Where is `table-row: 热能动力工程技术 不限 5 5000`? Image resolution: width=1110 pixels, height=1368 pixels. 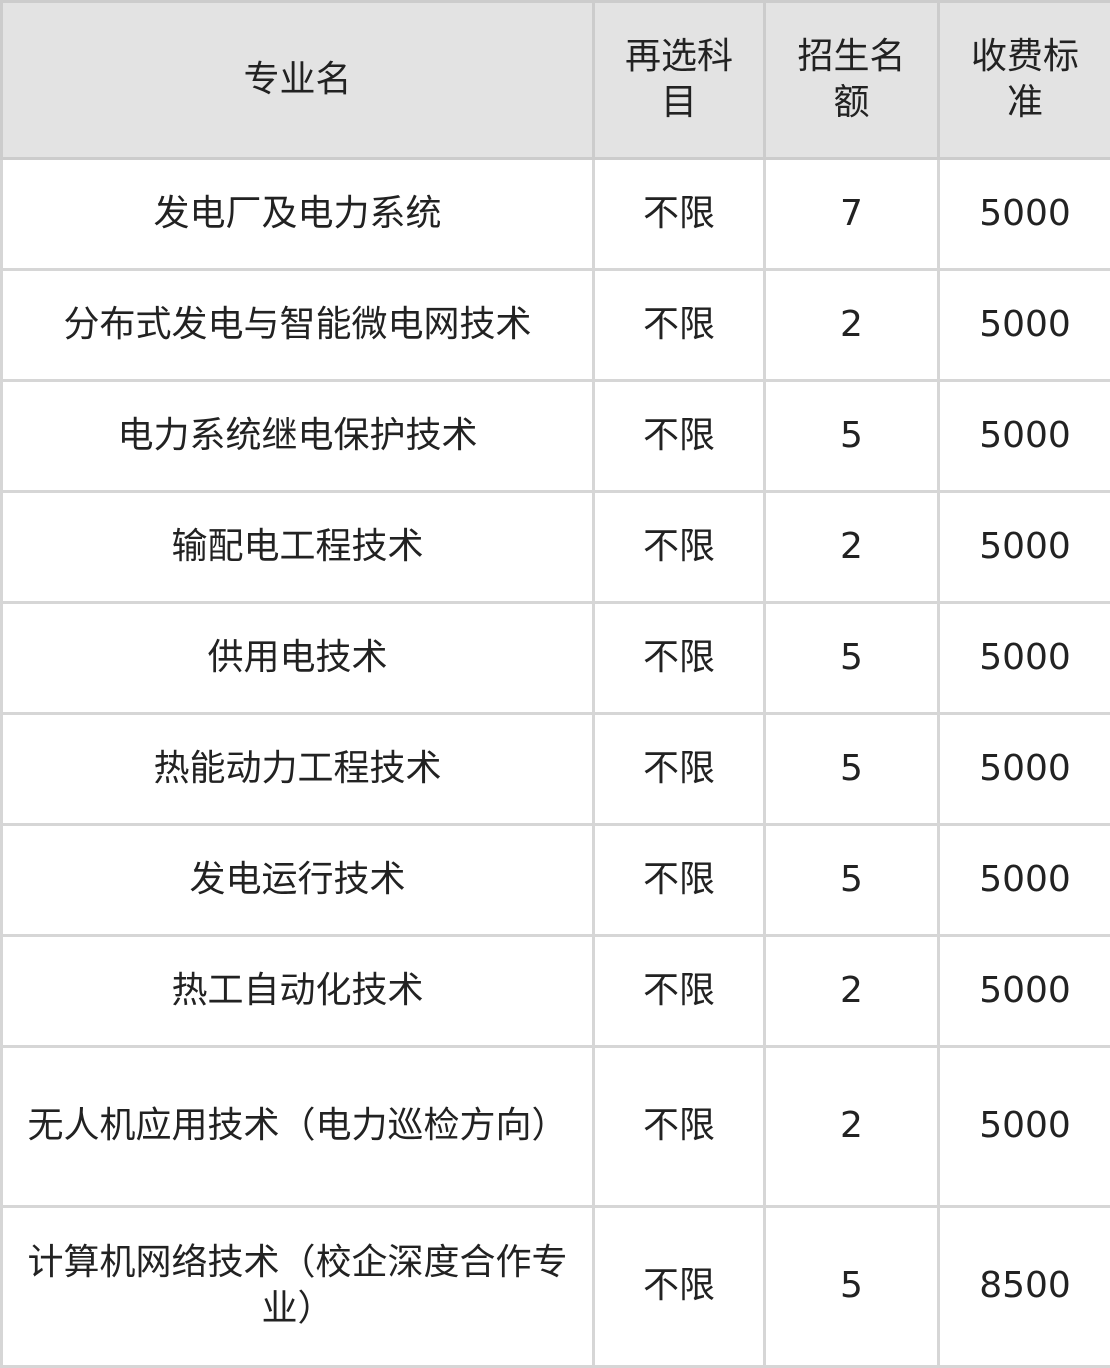
table-row: 热能动力工程技术 不限 5 5000 is located at coordinates (555, 768).